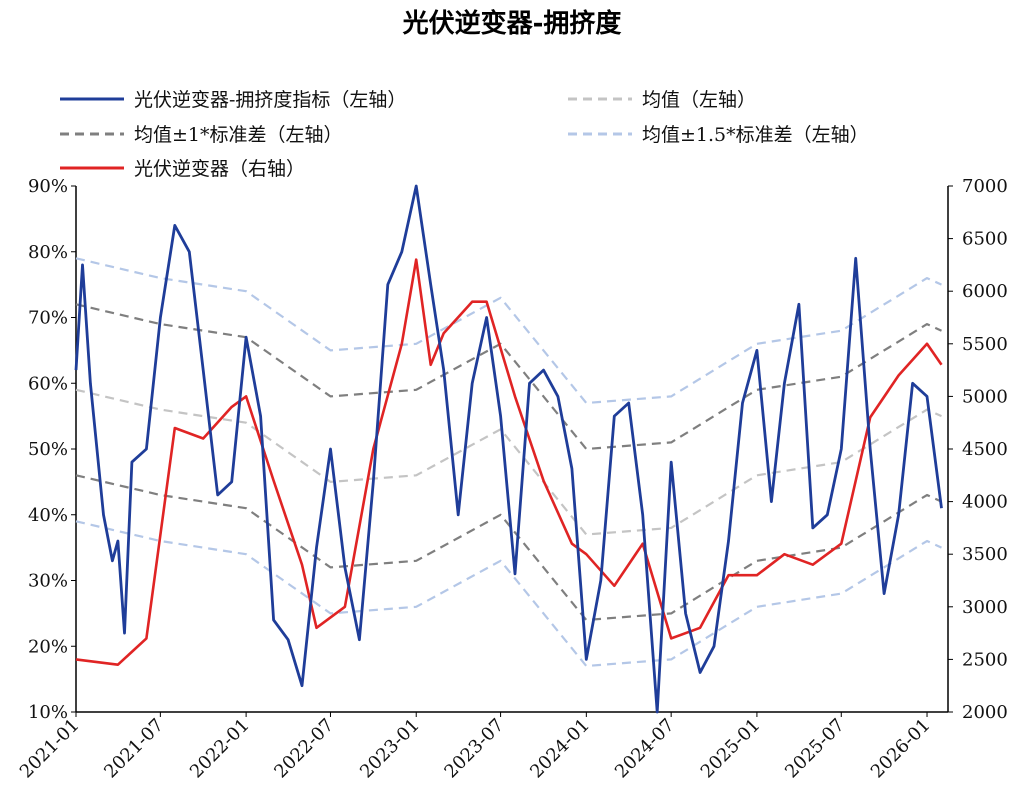  Describe the element at coordinates (48, 449) in the screenshot. I see `left-tick-label: 50%` at that location.